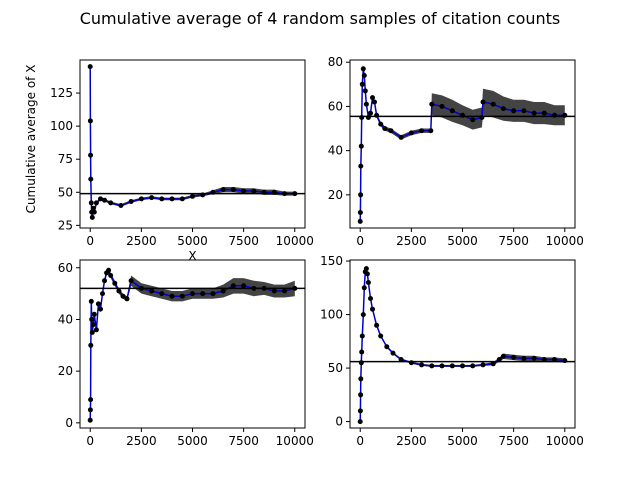 Image resolution: width=640 pixels, height=480 pixels. What do you see at coordinates (65, 319) in the screenshot?
I see `y-tick-label: 40` at bounding box center [65, 319].